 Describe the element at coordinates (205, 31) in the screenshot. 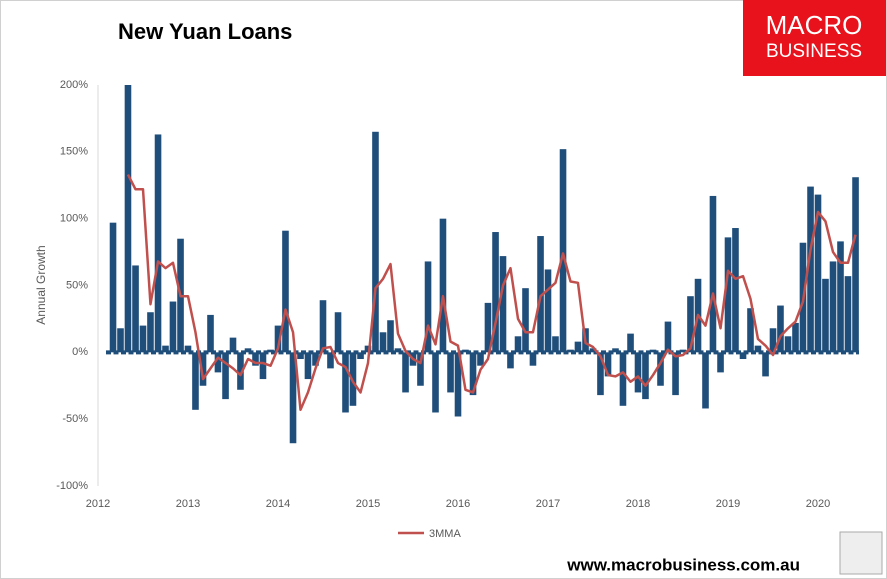

I see `chart-title: New Yuan Loans` at that location.